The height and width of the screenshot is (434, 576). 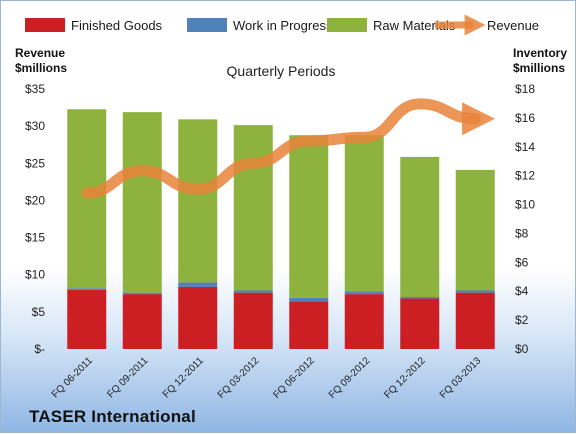 What do you see at coordinates (281, 71) in the screenshot?
I see `chart-title: Quarterly Periods` at bounding box center [281, 71].